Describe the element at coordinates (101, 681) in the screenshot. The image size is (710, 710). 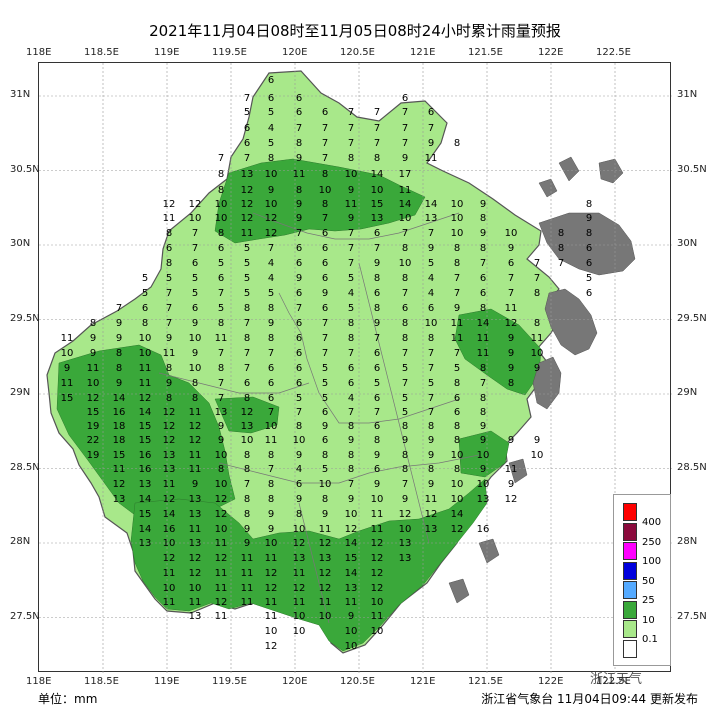
I see `lon-tick-bottom: 118.5E` at that location.